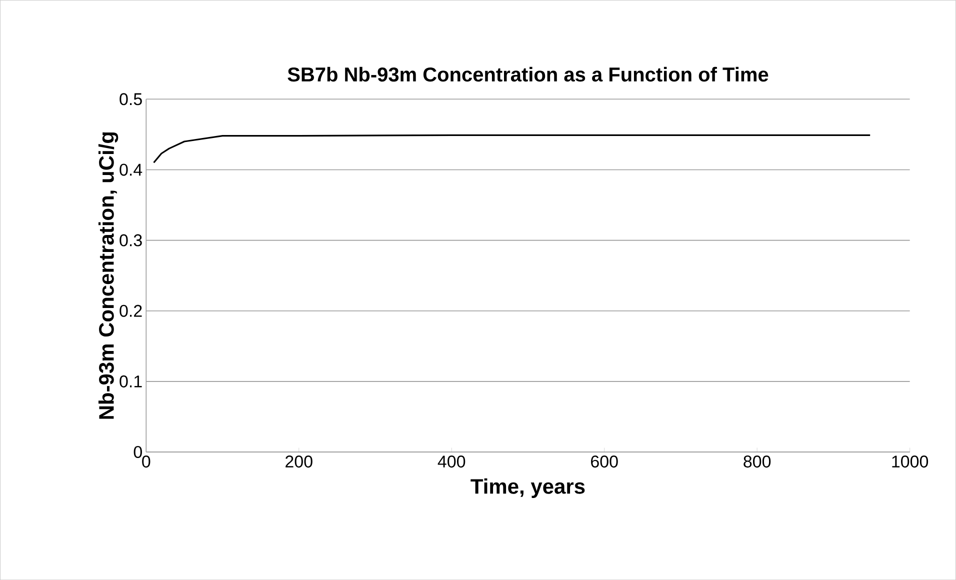  Describe the element at coordinates (108, 275) in the screenshot. I see `y-axis-title: Nb-93m Concentration, uCi/g` at that location.